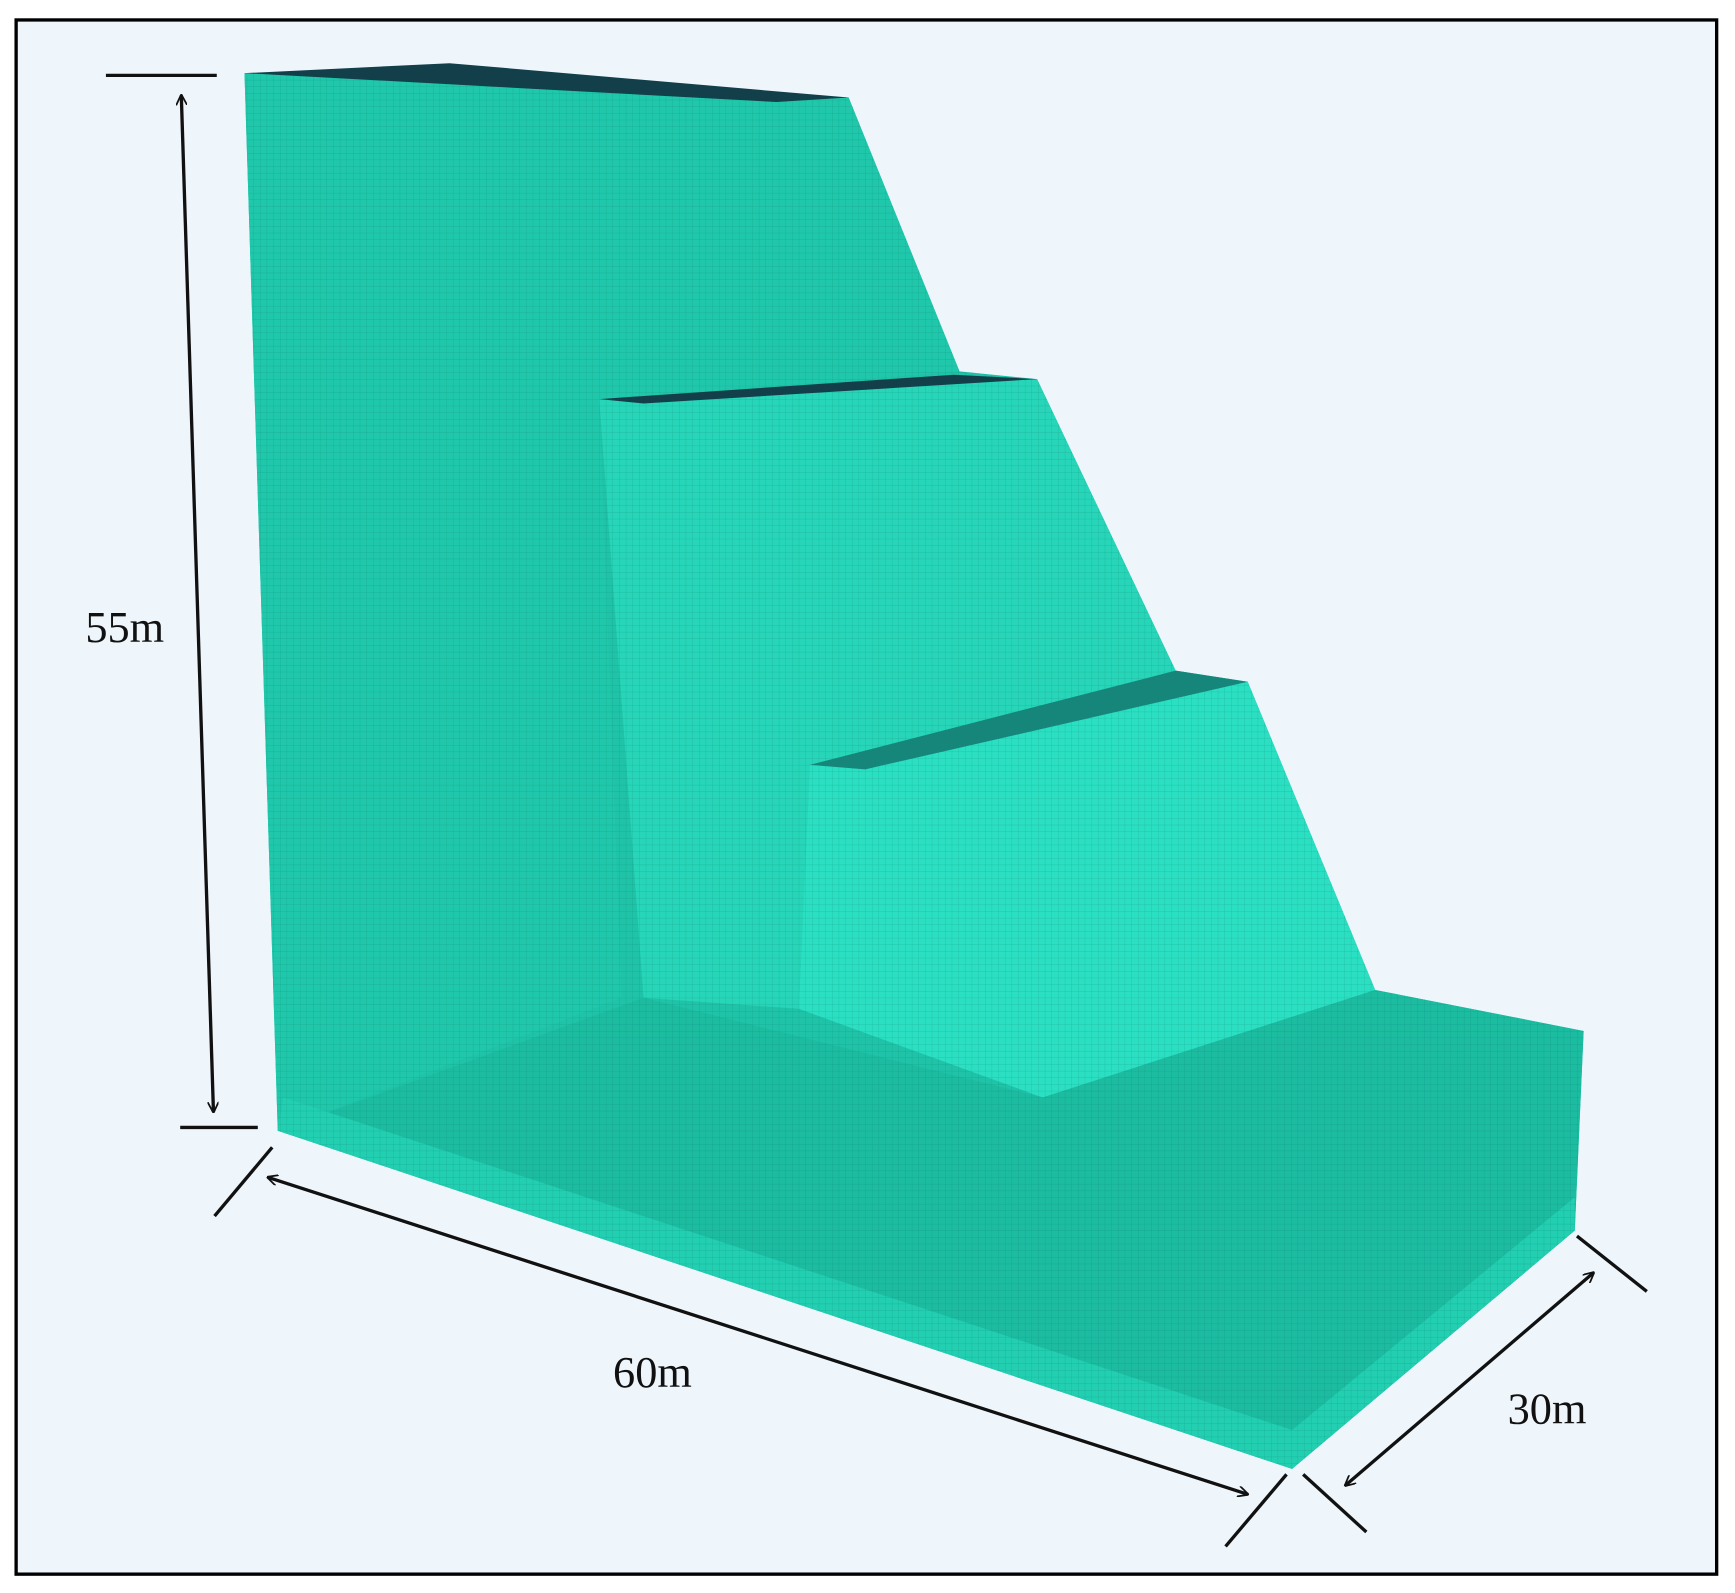 The image size is (1735, 1593). Describe the element at coordinates (546, 82) in the screenshot. I see `top-surface` at that location.